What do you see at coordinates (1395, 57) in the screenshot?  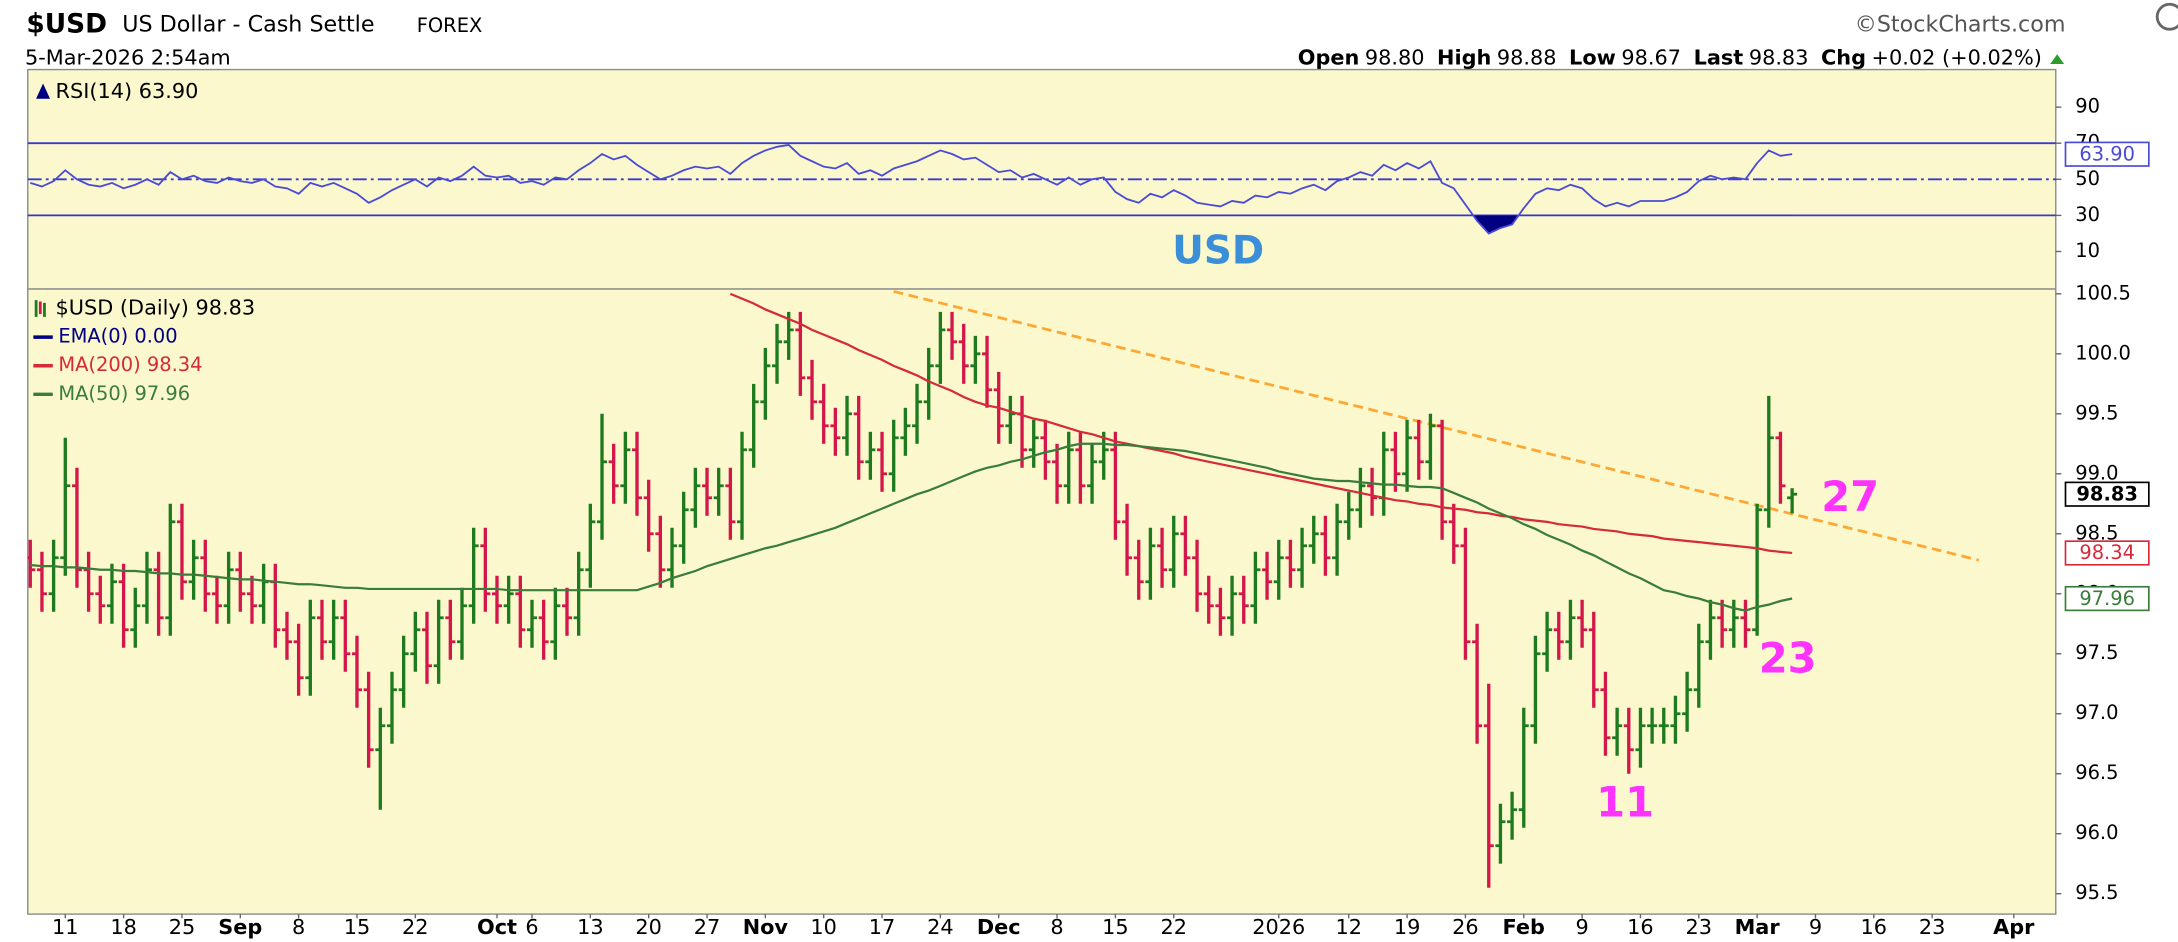 I see `quote-value: 98.80` at bounding box center [1395, 57].